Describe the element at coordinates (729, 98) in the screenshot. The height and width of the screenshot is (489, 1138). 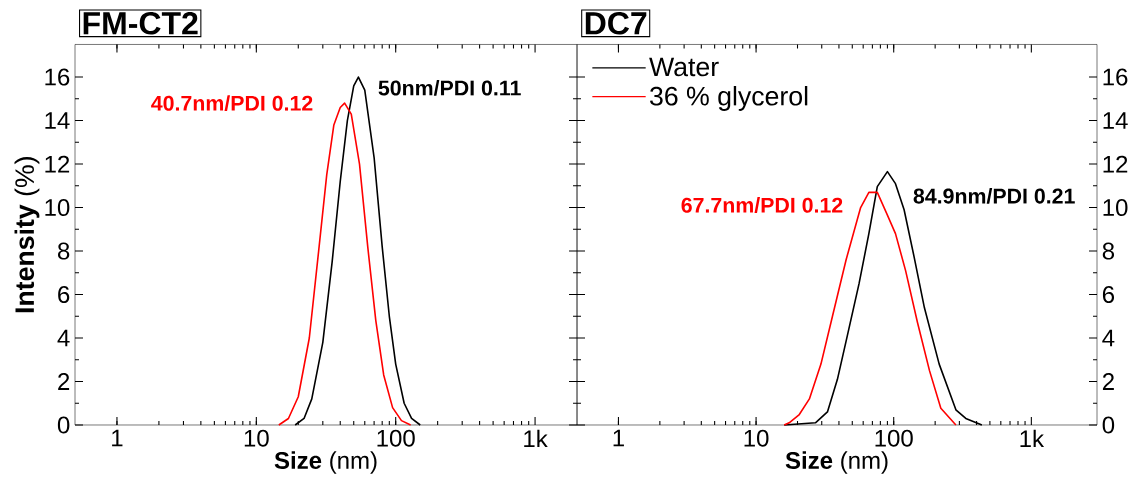
I see `legend-label: 36 % glycerol` at that location.